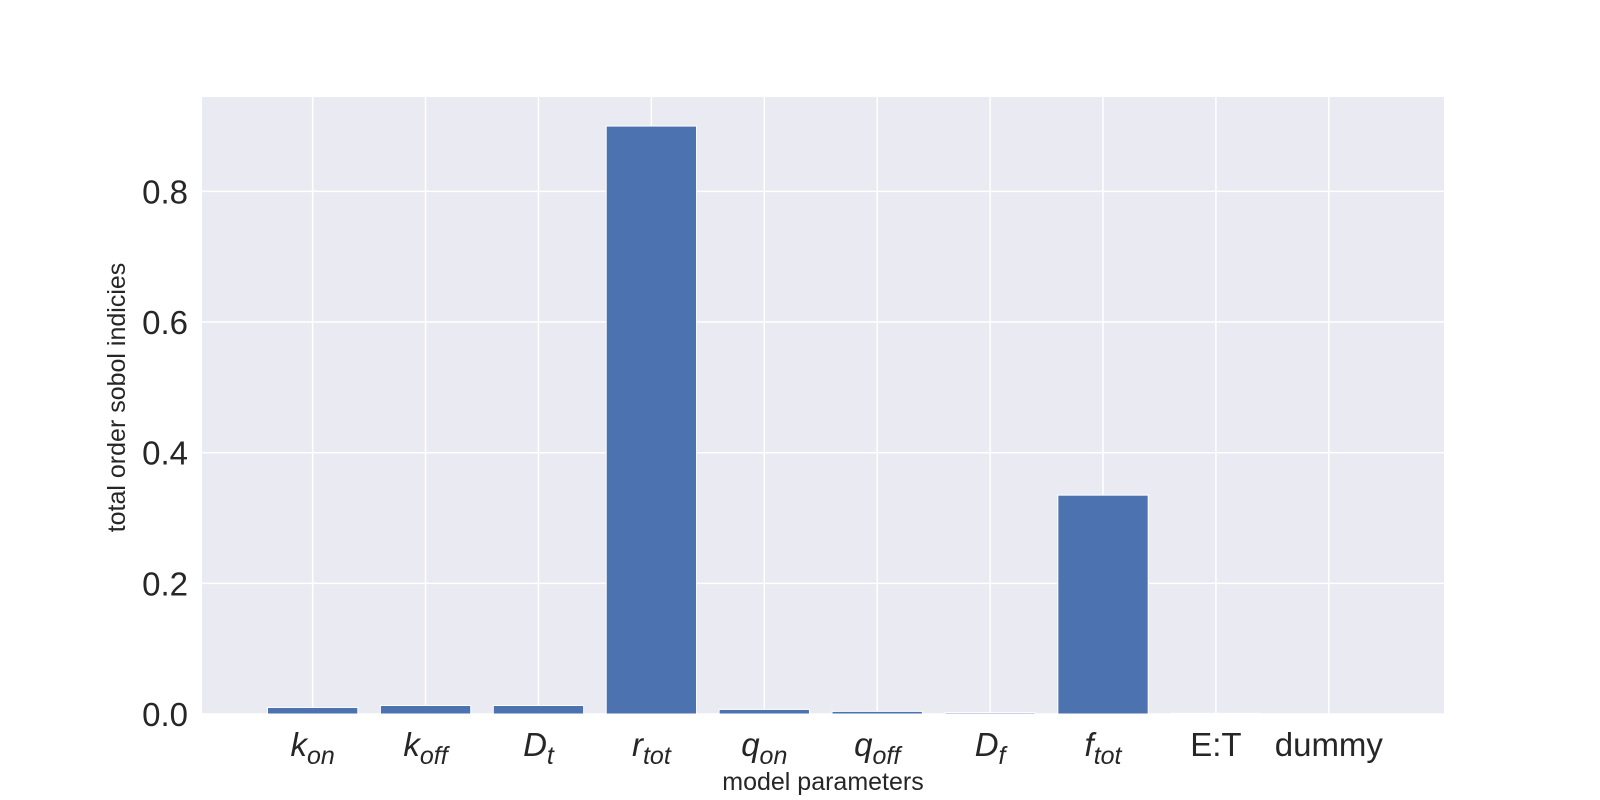 The image size is (1600, 800). What do you see at coordinates (1215, 744) in the screenshot?
I see `x-tick-label: E:T` at bounding box center [1215, 744].